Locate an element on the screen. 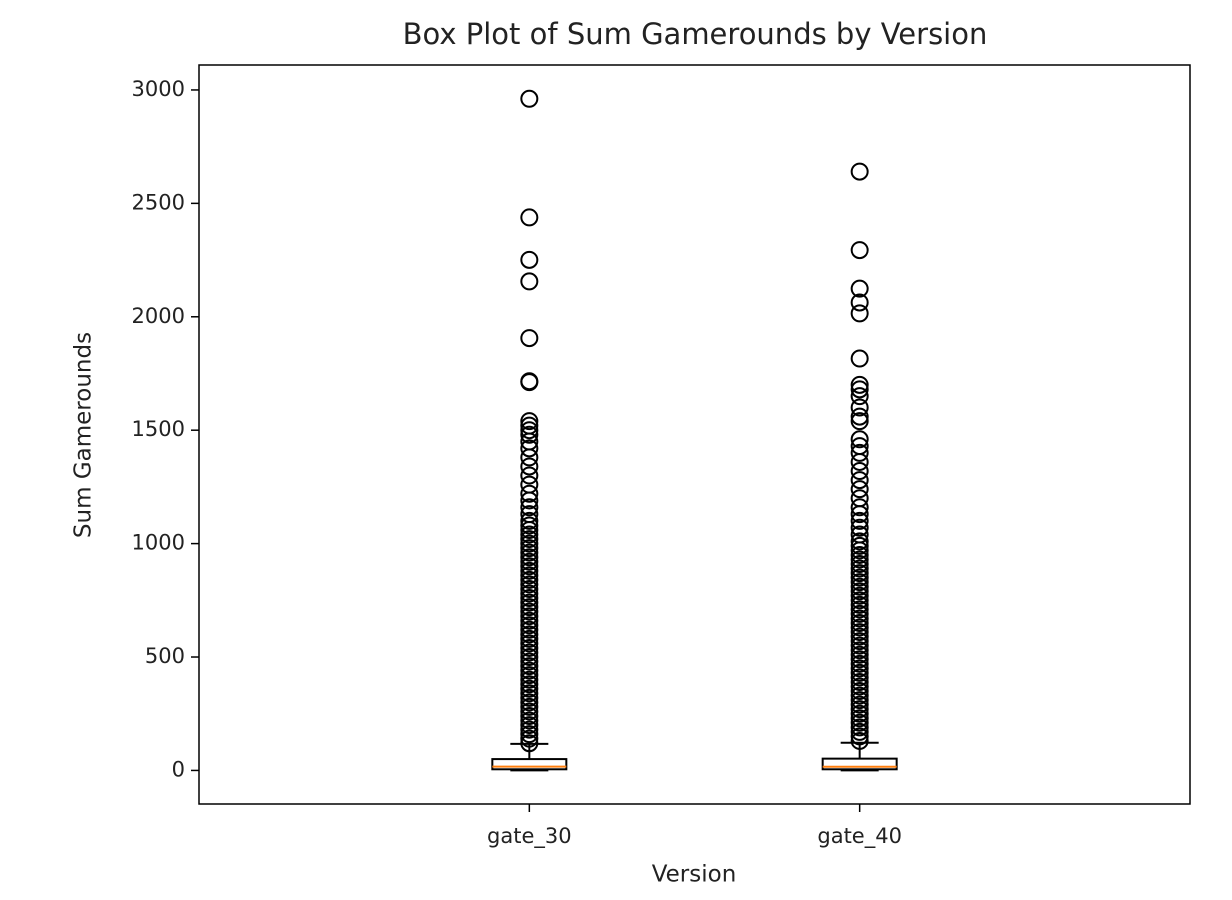 The width and height of the screenshot is (1232, 900). y-tick-label: 2000 is located at coordinates (158, 316).